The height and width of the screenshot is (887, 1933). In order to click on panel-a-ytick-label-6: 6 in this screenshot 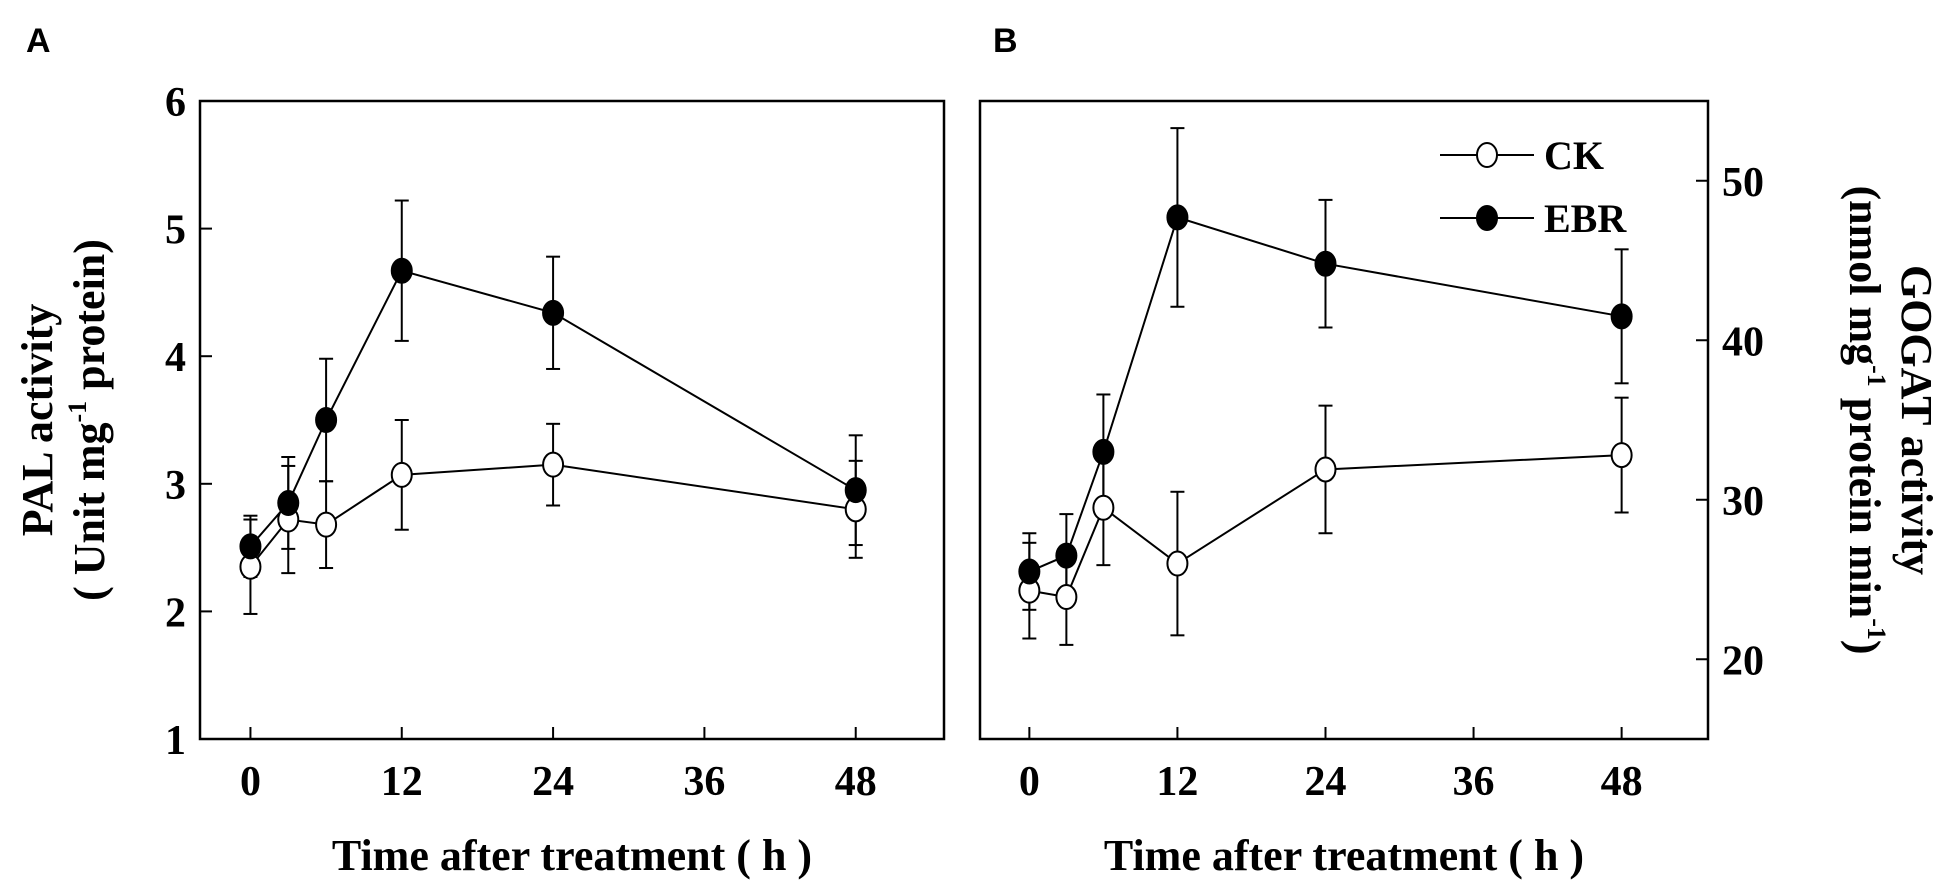, I will do `click(175, 103)`.